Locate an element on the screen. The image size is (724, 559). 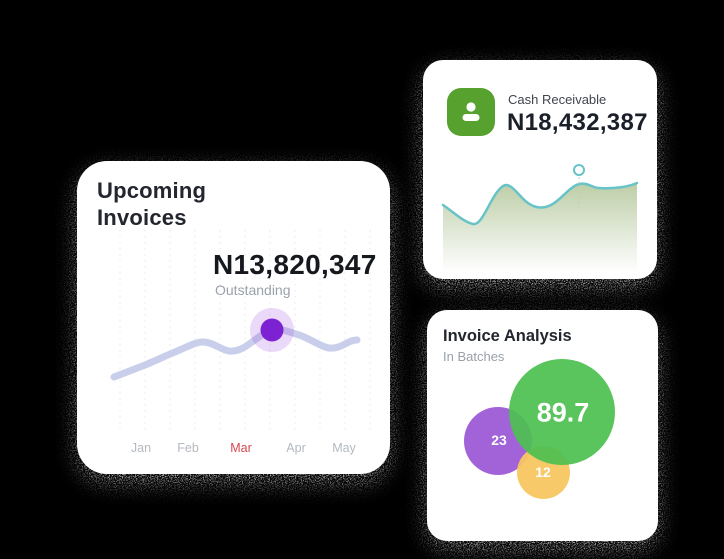
cash-receivable-amount: N18,432,387 is located at coordinates (577, 122).